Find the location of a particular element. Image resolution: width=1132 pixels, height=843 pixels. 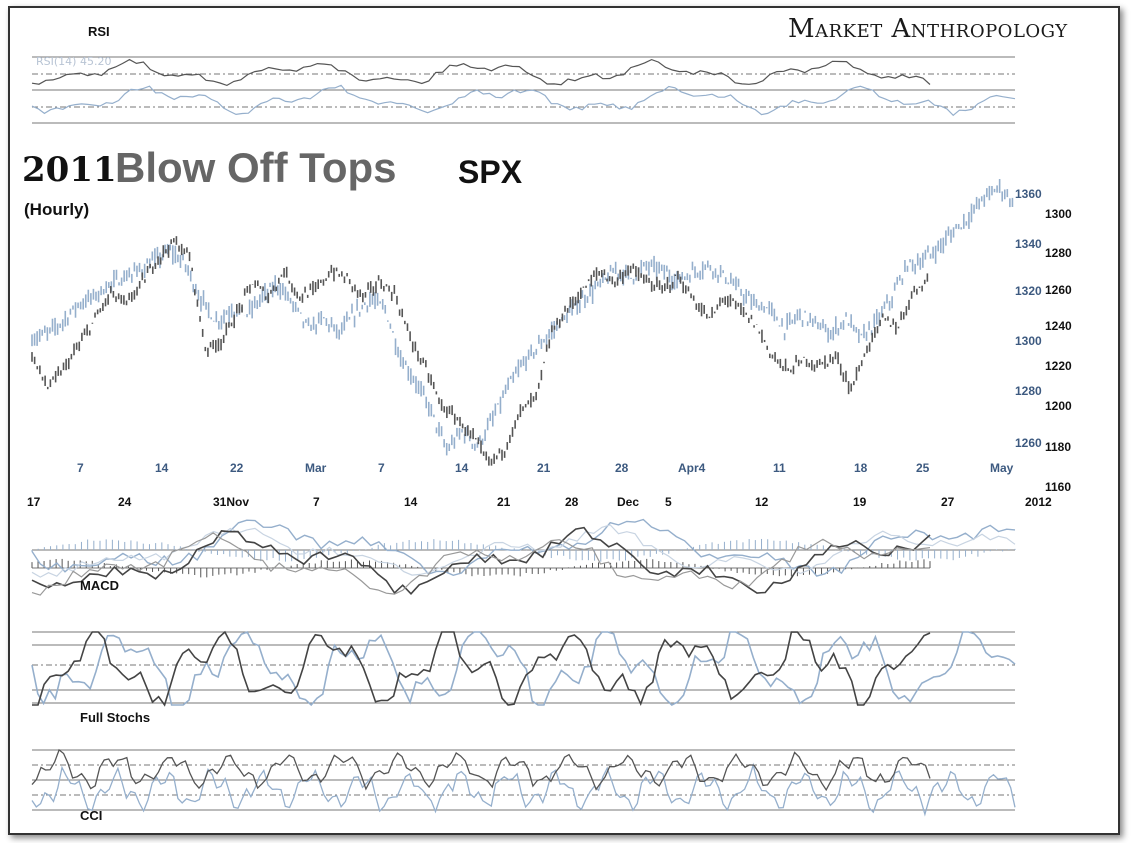

rsi-label: RSI is located at coordinates (99, 31).